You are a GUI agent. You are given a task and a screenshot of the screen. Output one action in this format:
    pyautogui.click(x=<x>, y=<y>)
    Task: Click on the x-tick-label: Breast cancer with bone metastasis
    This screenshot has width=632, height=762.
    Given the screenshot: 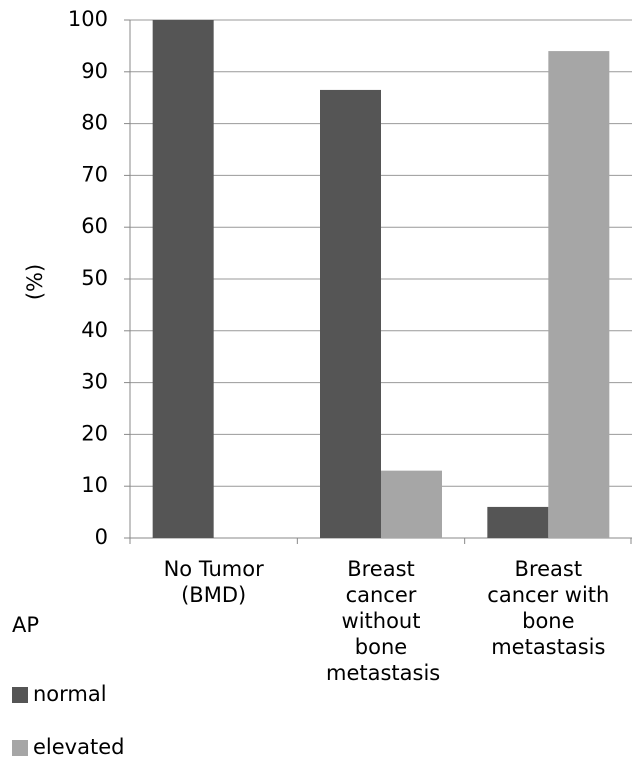 What is the action you would take?
    pyautogui.click(x=548, y=608)
    